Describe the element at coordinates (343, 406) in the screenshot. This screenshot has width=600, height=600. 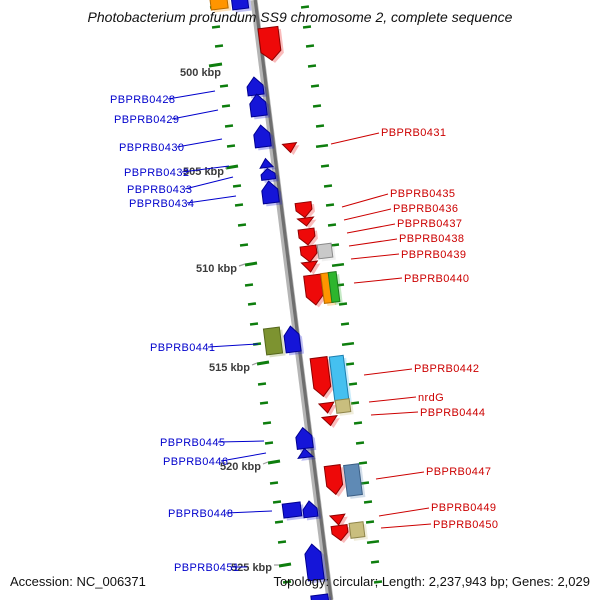
I see `nrdG-gene` at that location.